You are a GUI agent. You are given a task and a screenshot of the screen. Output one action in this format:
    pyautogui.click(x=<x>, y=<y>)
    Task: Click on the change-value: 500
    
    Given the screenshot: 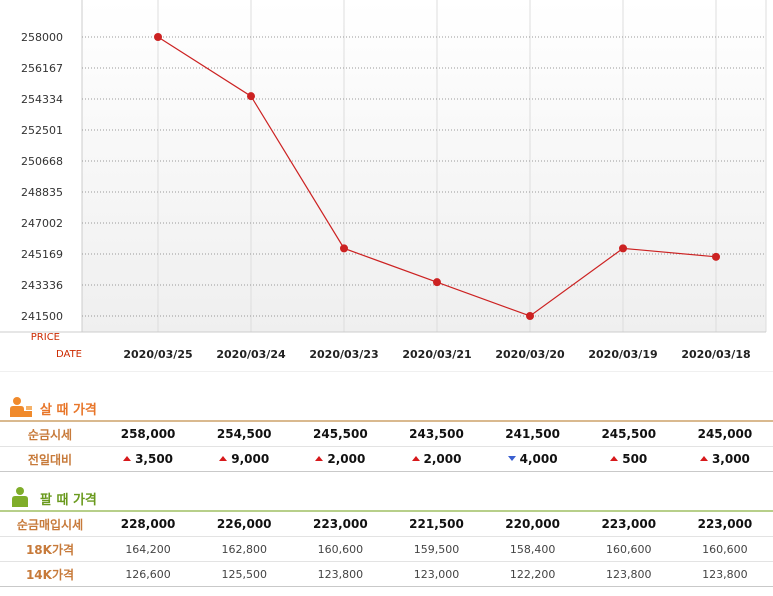 What is the action you would take?
    pyautogui.click(x=635, y=459)
    